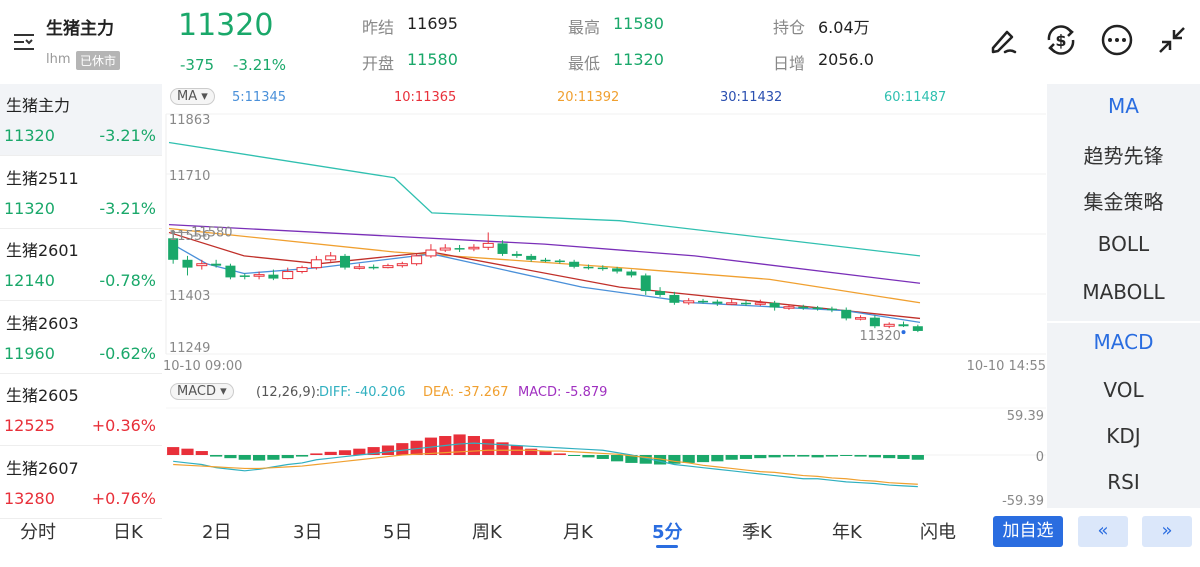 This screenshot has height=567, width=1200. I want to click on price-change: -375, so click(197, 65).